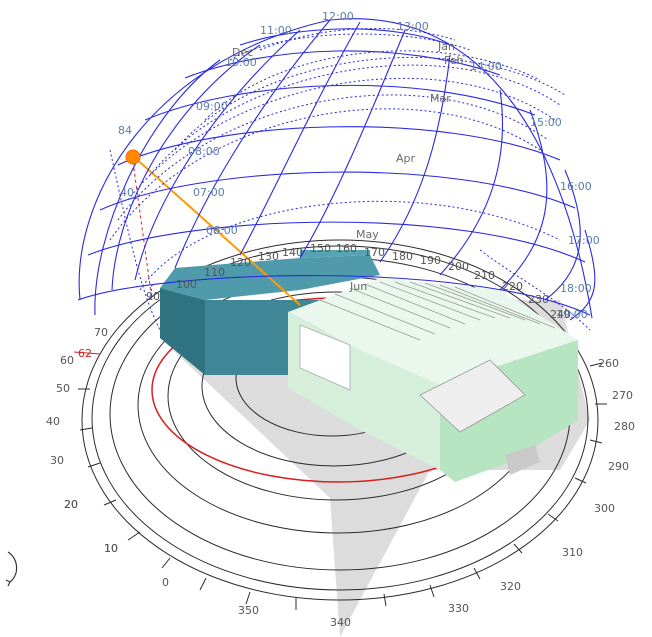 This screenshot has width=652, height=637. Describe the element at coordinates (142, 231) in the screenshot. I see `sun-drop-line` at that location.